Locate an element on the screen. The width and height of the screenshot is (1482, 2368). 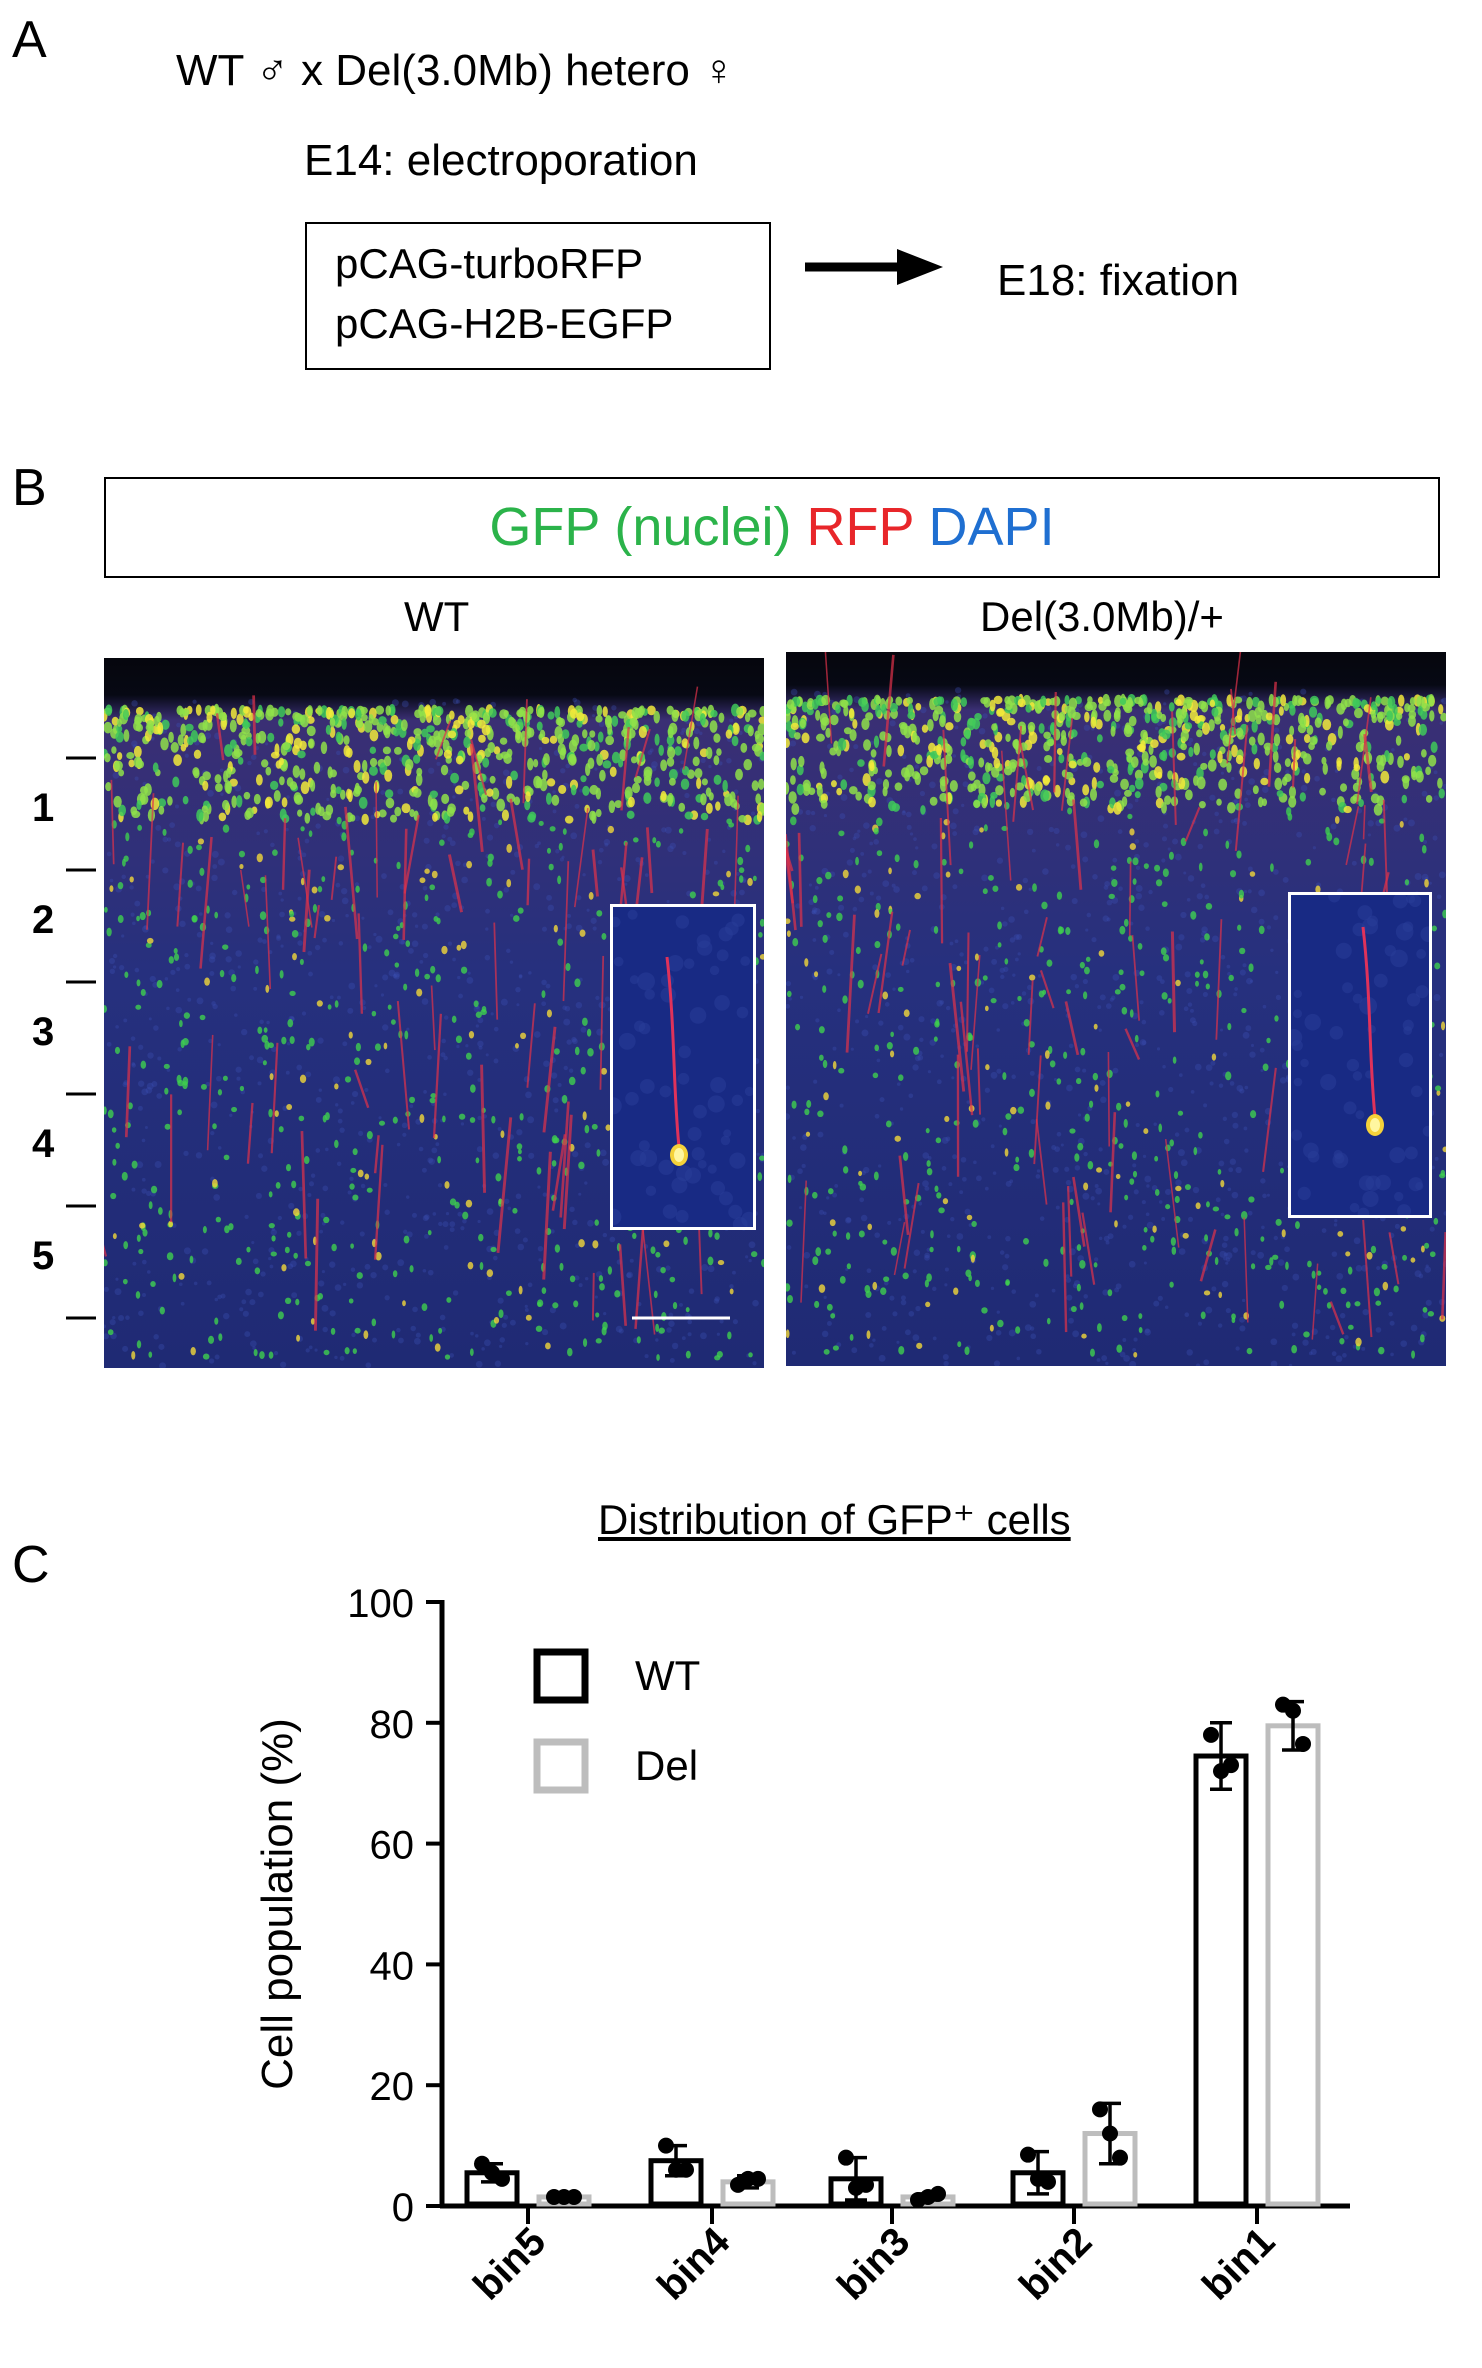
x-tick-label: bin1 is located at coordinates (1238, 2263).